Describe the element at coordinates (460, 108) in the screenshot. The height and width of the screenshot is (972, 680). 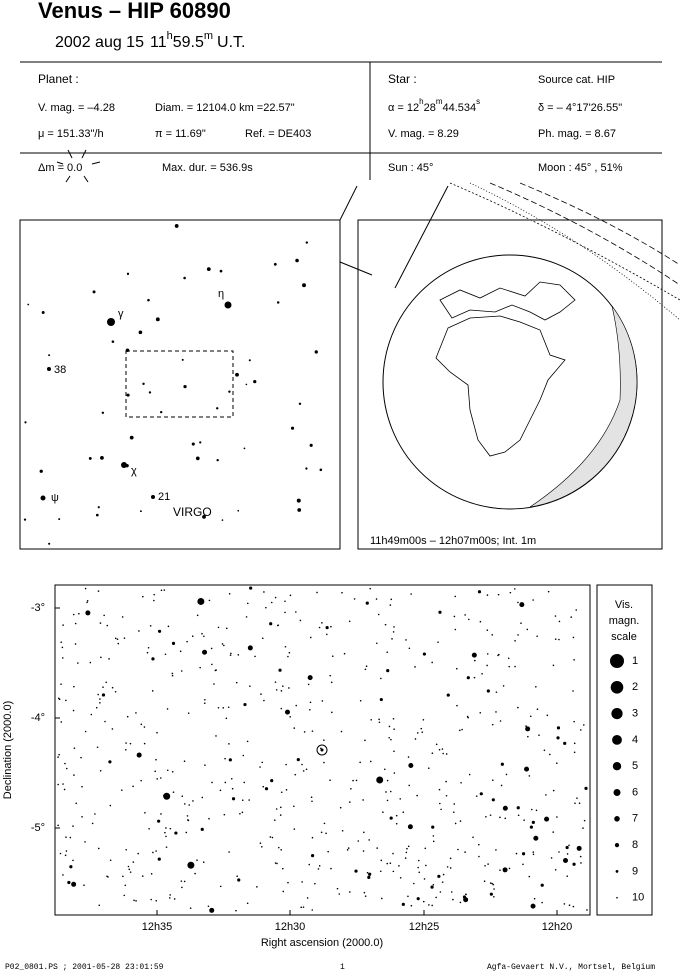
I see `alpha: 44.534` at that location.